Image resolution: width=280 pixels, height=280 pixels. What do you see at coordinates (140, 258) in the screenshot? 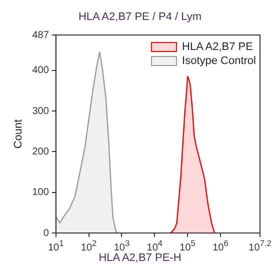
I see `x-axis-title: HLA A2,B7 PE-H` at bounding box center [140, 258].